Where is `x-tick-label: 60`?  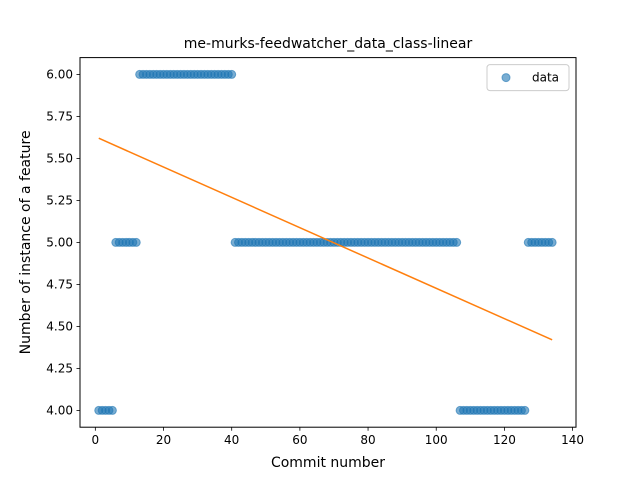
x-tick-label: 60 is located at coordinates (299, 440).